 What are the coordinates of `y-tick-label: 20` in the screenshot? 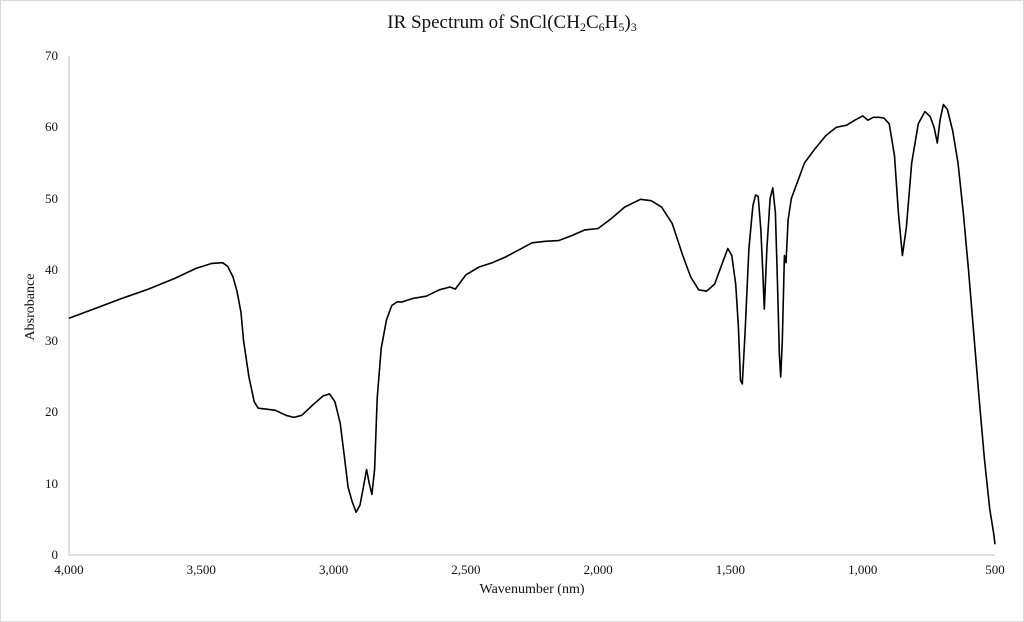 It's located at (51, 412).